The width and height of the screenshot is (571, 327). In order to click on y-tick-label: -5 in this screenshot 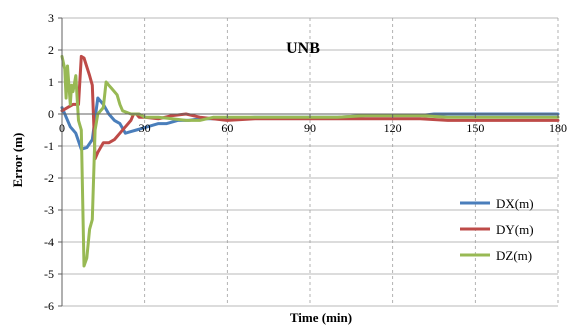, I will do `click(49, 274)`.